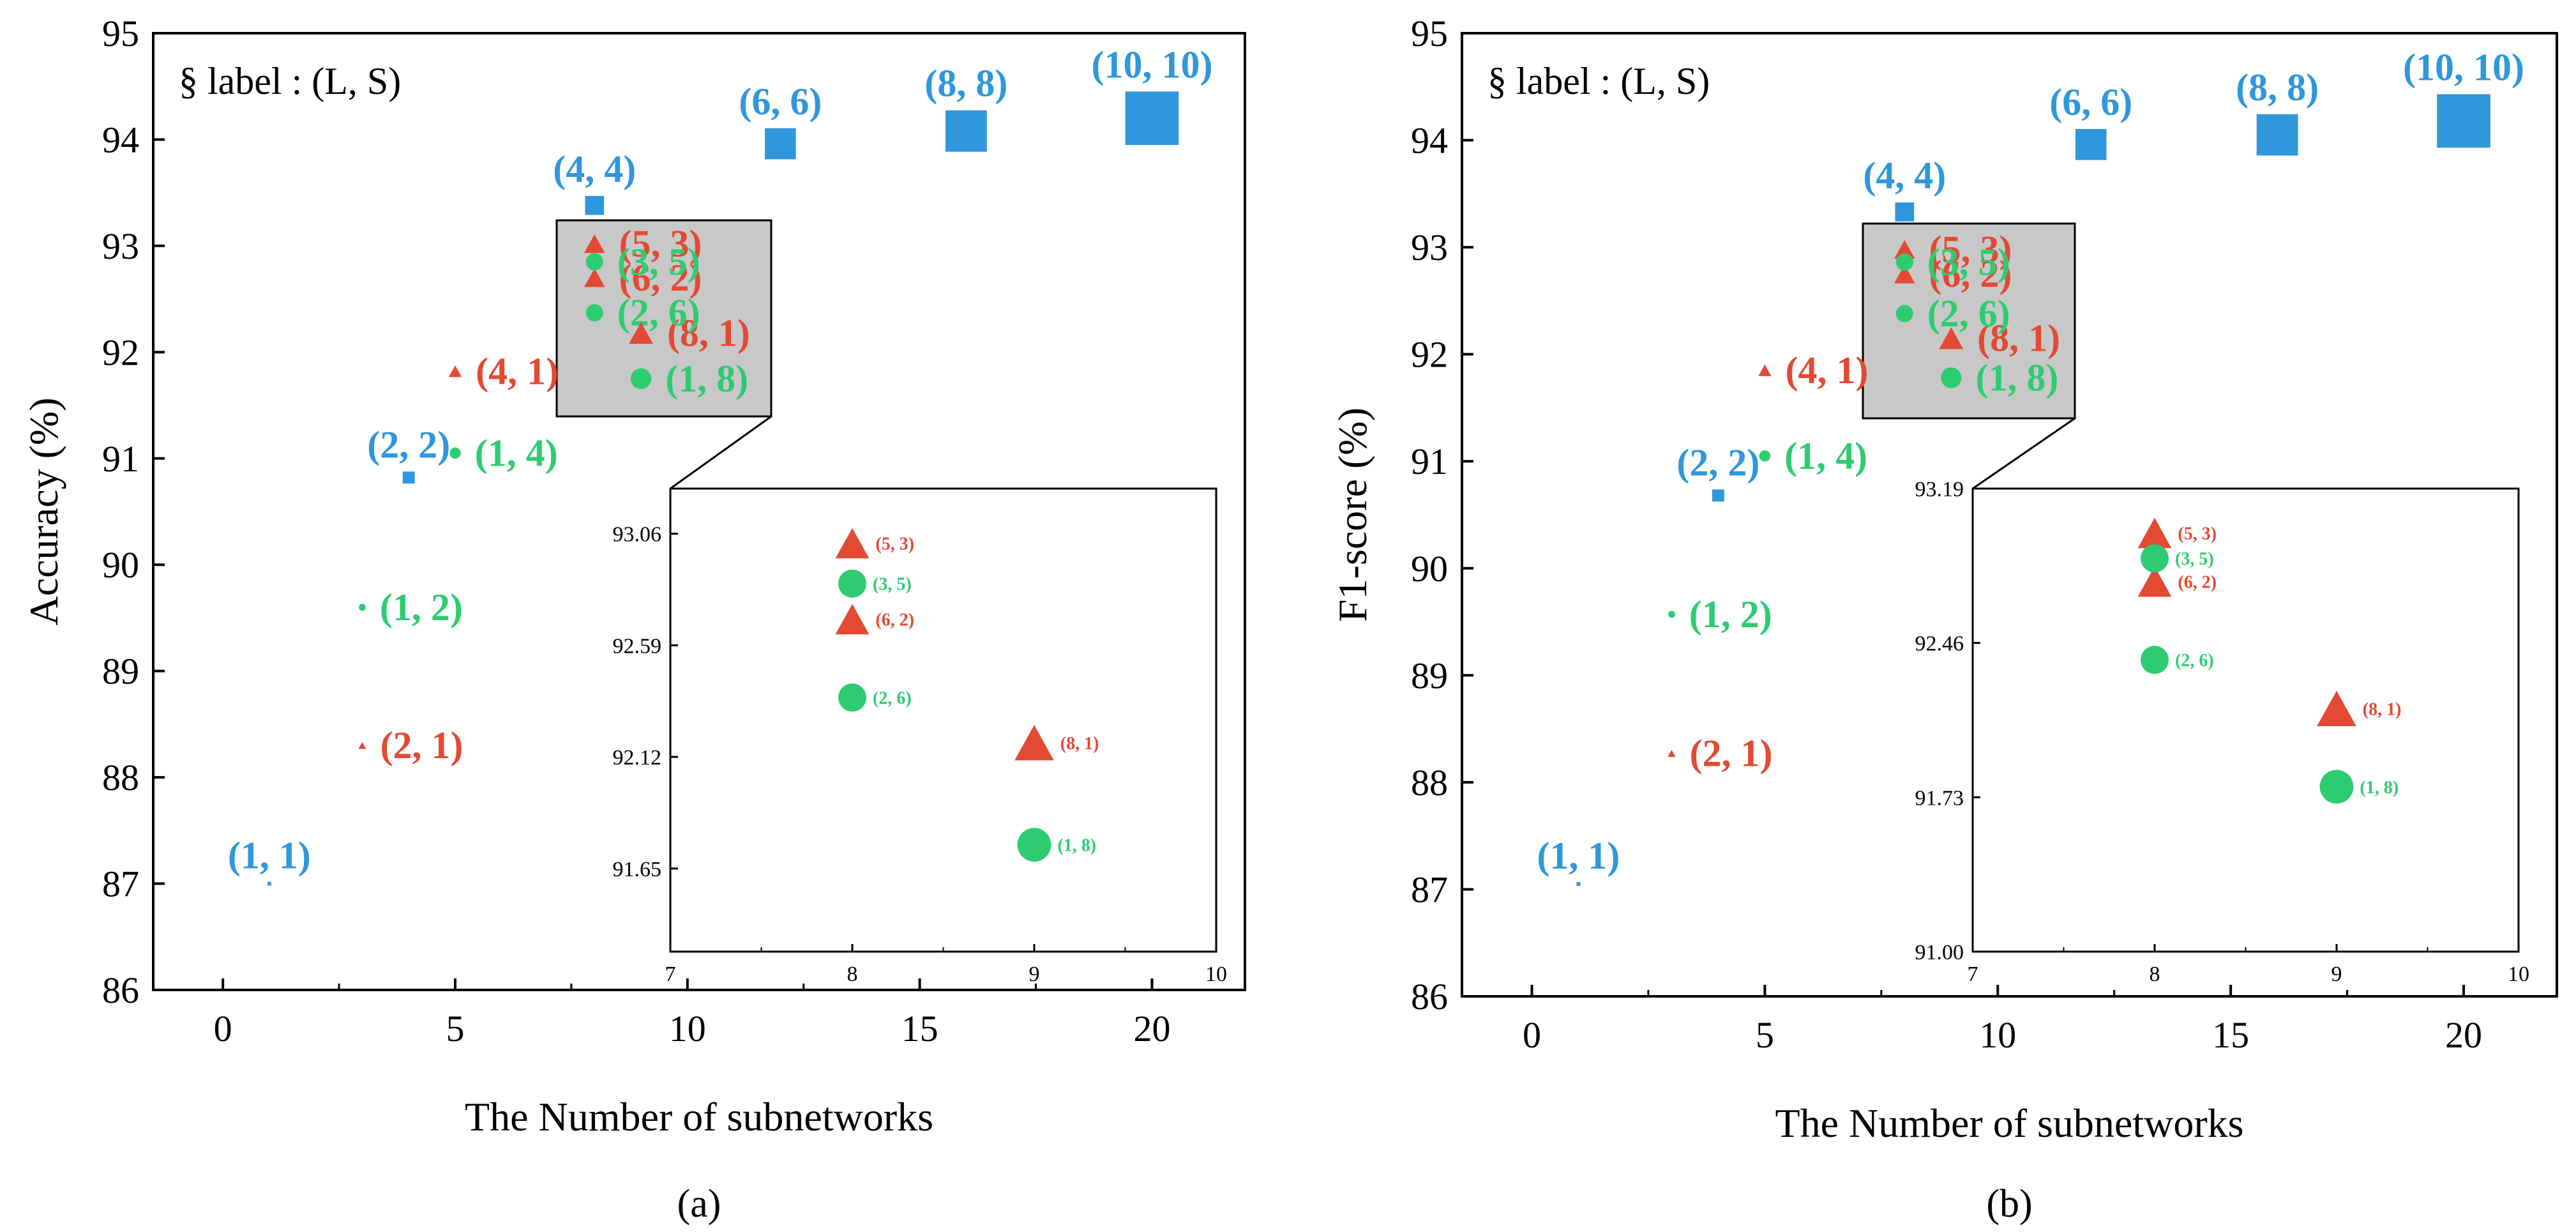 The height and width of the screenshot is (1232, 2576). I want to click on y-tick-label: 94, so click(1429, 141).